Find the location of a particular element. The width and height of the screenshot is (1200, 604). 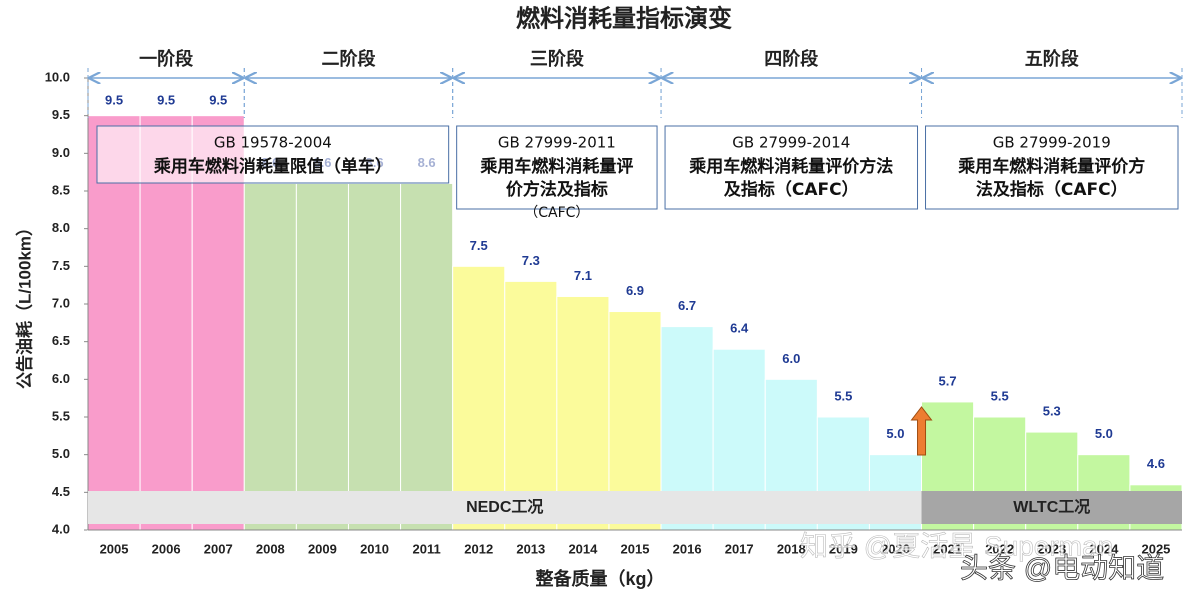

x-tick-label: 2008 is located at coordinates (270, 548).